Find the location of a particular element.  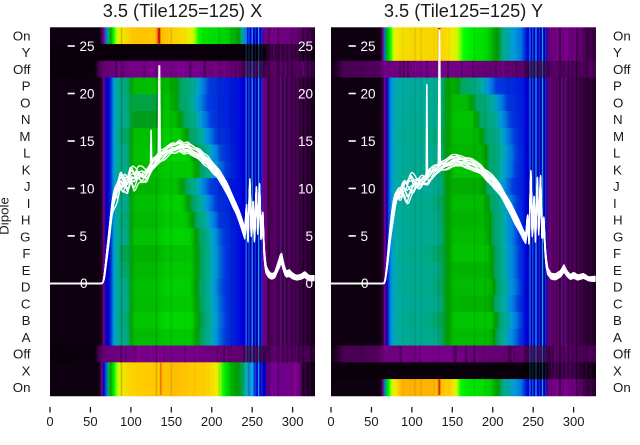

svg-text: 3.5 (Tile125=125) X is located at coordinates (183, 11).